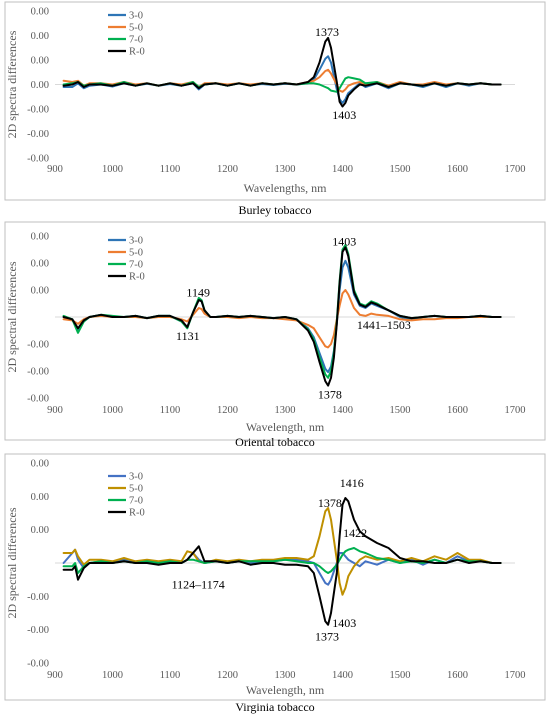 The width and height of the screenshot is (550, 720). What do you see at coordinates (285, 188) in the screenshot?
I see `x-axis-title: Wavelengths, nm` at bounding box center [285, 188].